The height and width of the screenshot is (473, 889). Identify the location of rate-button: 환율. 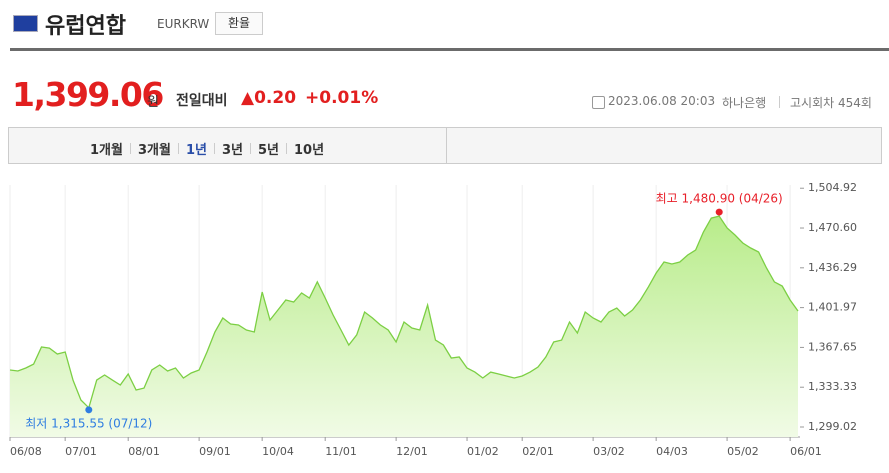
(239, 23).